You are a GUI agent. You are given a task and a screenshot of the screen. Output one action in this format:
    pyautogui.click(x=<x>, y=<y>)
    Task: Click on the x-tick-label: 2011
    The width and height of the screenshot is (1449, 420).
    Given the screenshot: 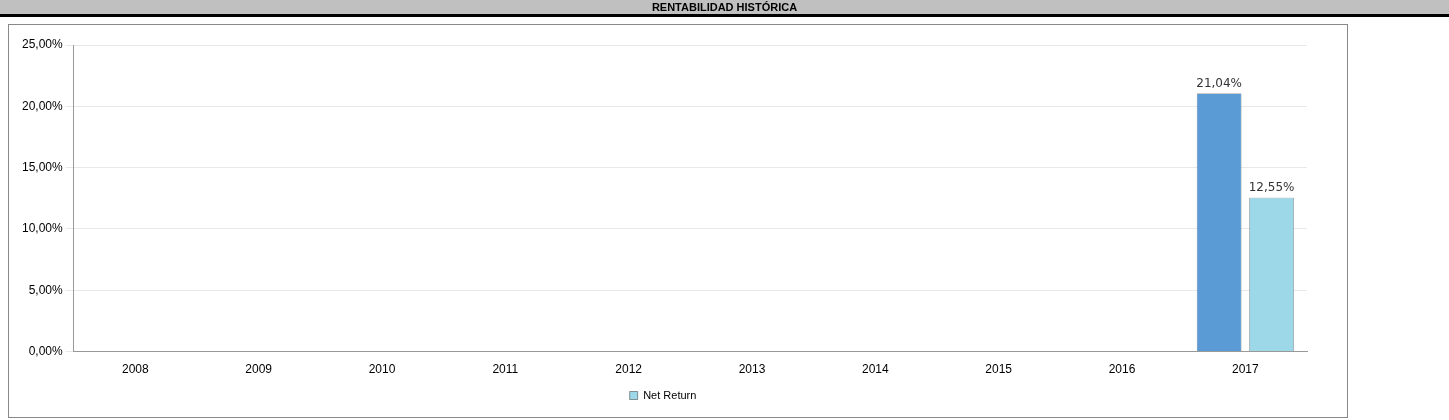 What is the action you would take?
    pyautogui.click(x=505, y=369)
    